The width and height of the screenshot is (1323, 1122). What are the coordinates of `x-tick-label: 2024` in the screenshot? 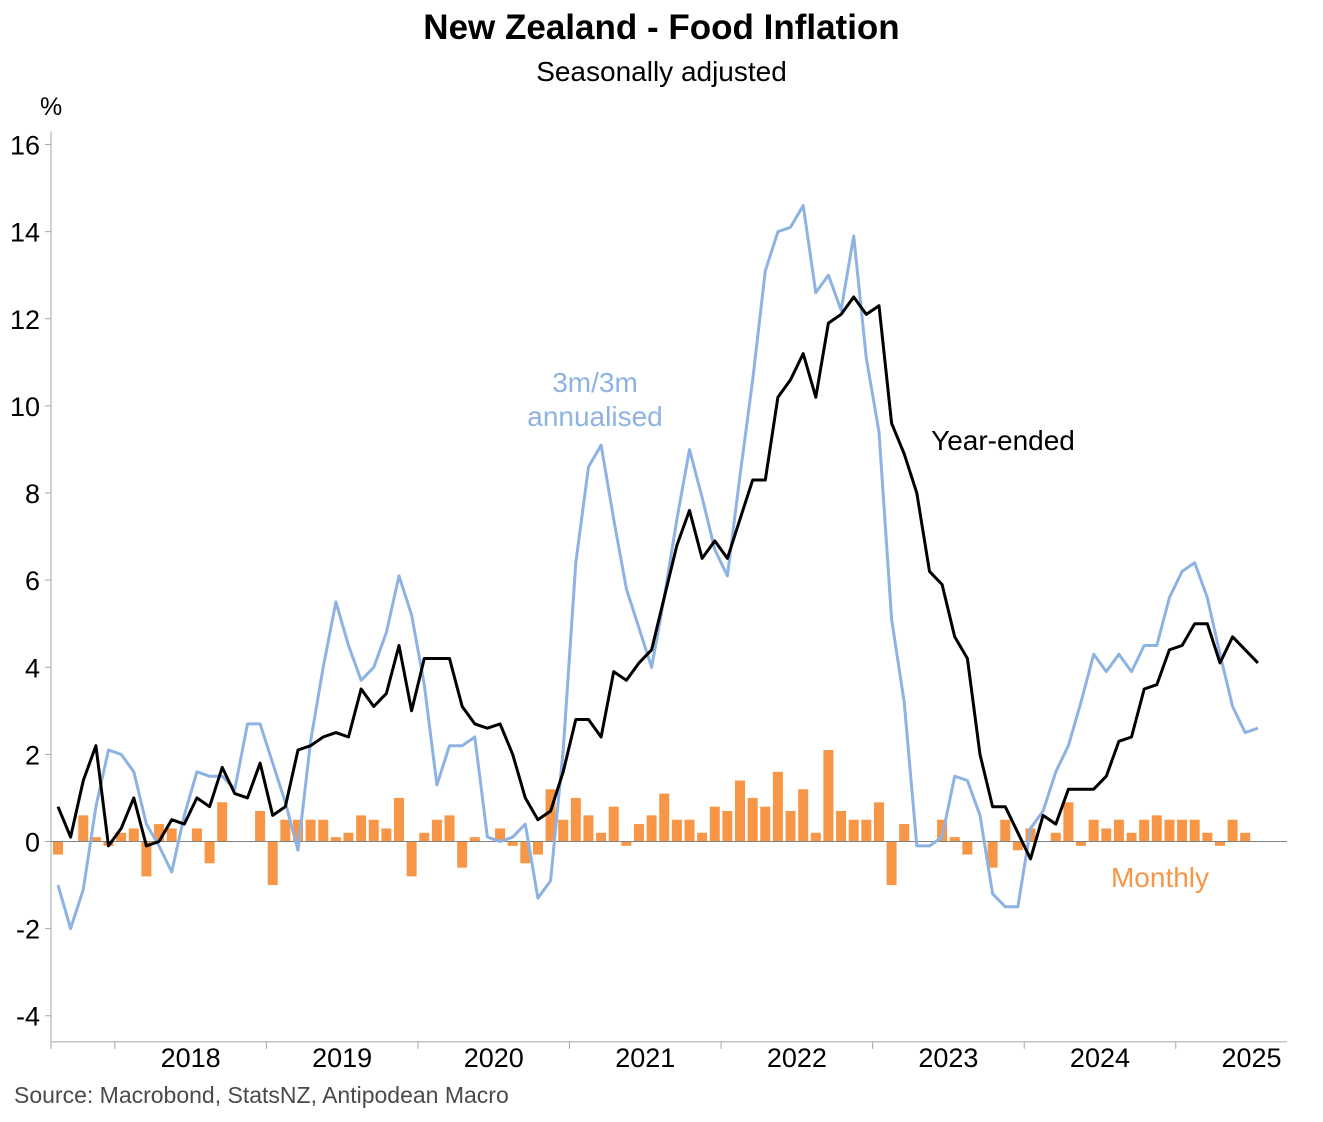 It's located at (1100, 1058).